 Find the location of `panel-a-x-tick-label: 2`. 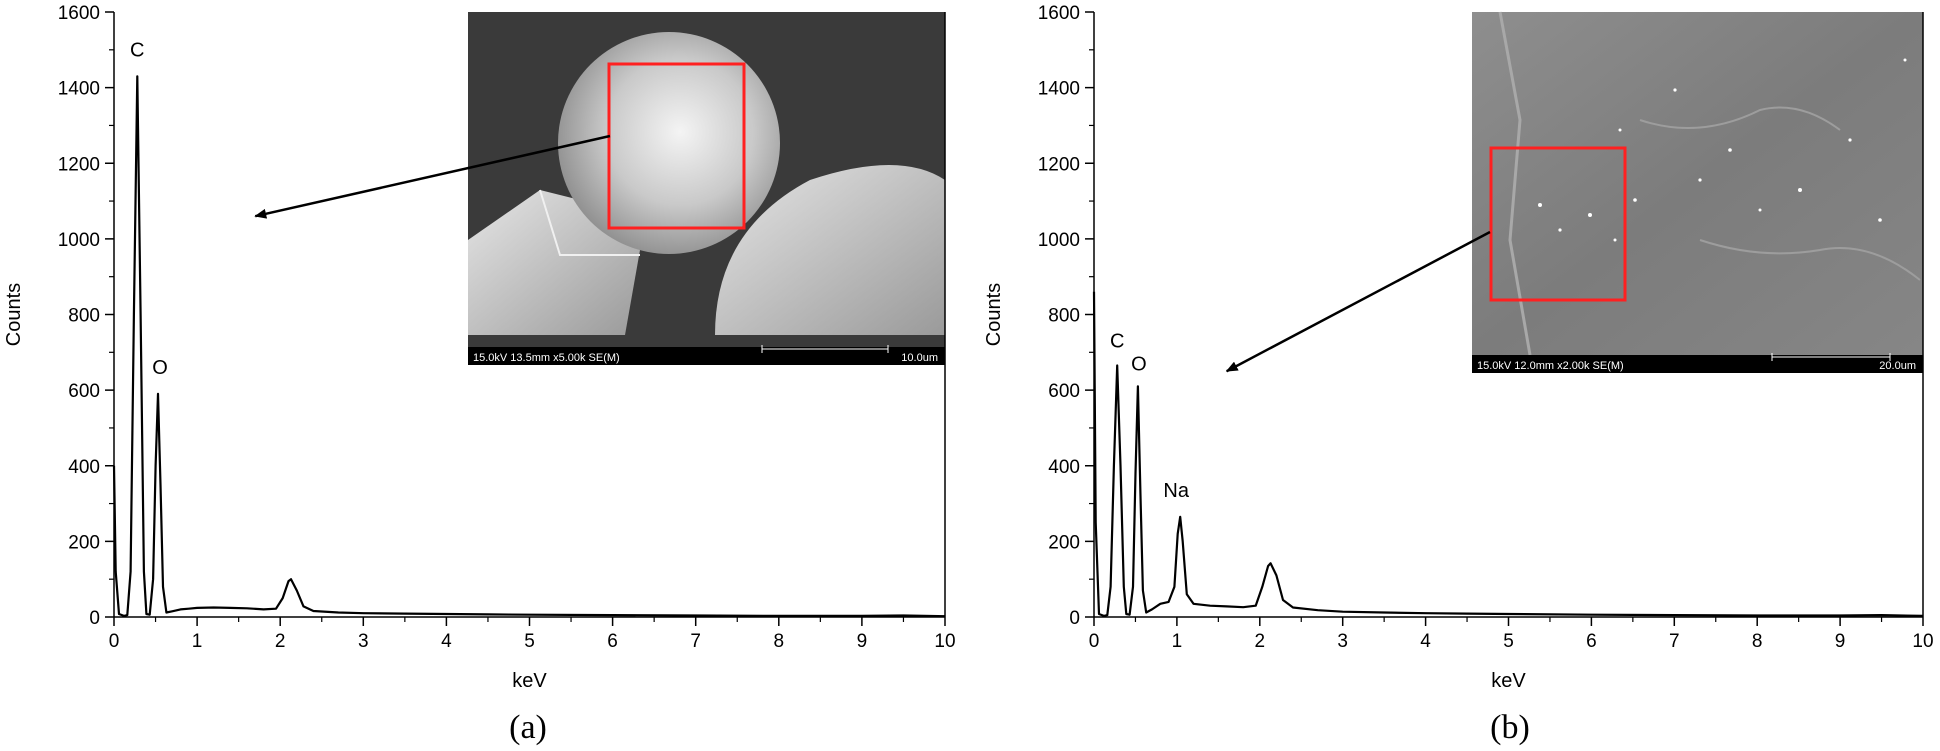

panel-a-x-tick-label: 2 is located at coordinates (280, 641).